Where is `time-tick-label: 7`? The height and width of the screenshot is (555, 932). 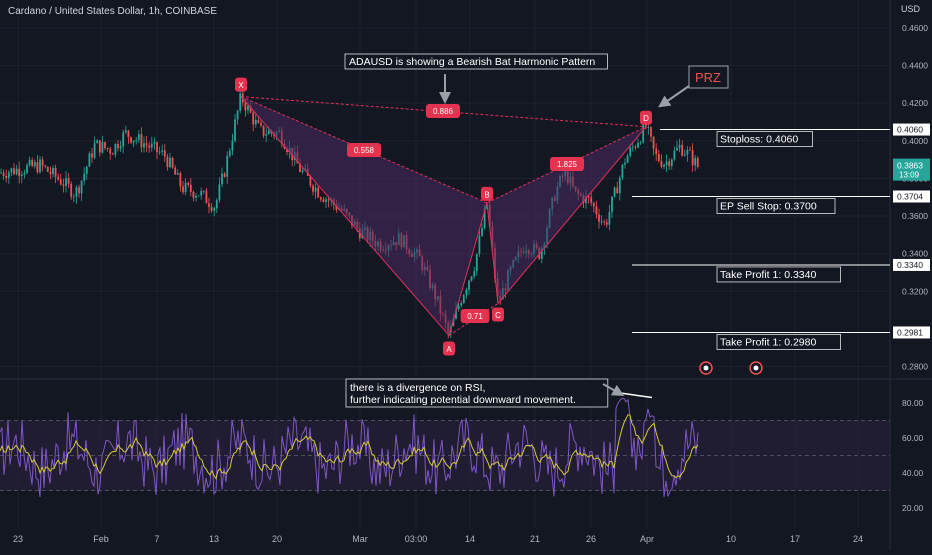 time-tick-label: 7 is located at coordinates (156, 539).